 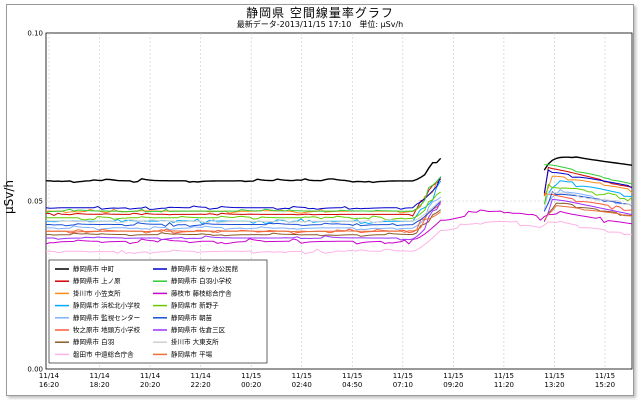 What do you see at coordinates (150, 385) in the screenshot?
I see `x-tick-label: 20:20` at bounding box center [150, 385].